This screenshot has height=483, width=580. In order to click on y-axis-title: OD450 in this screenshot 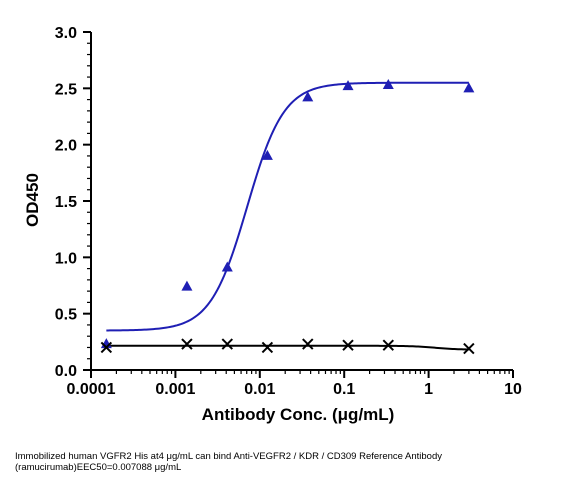, I will do `click(32, 200)`.